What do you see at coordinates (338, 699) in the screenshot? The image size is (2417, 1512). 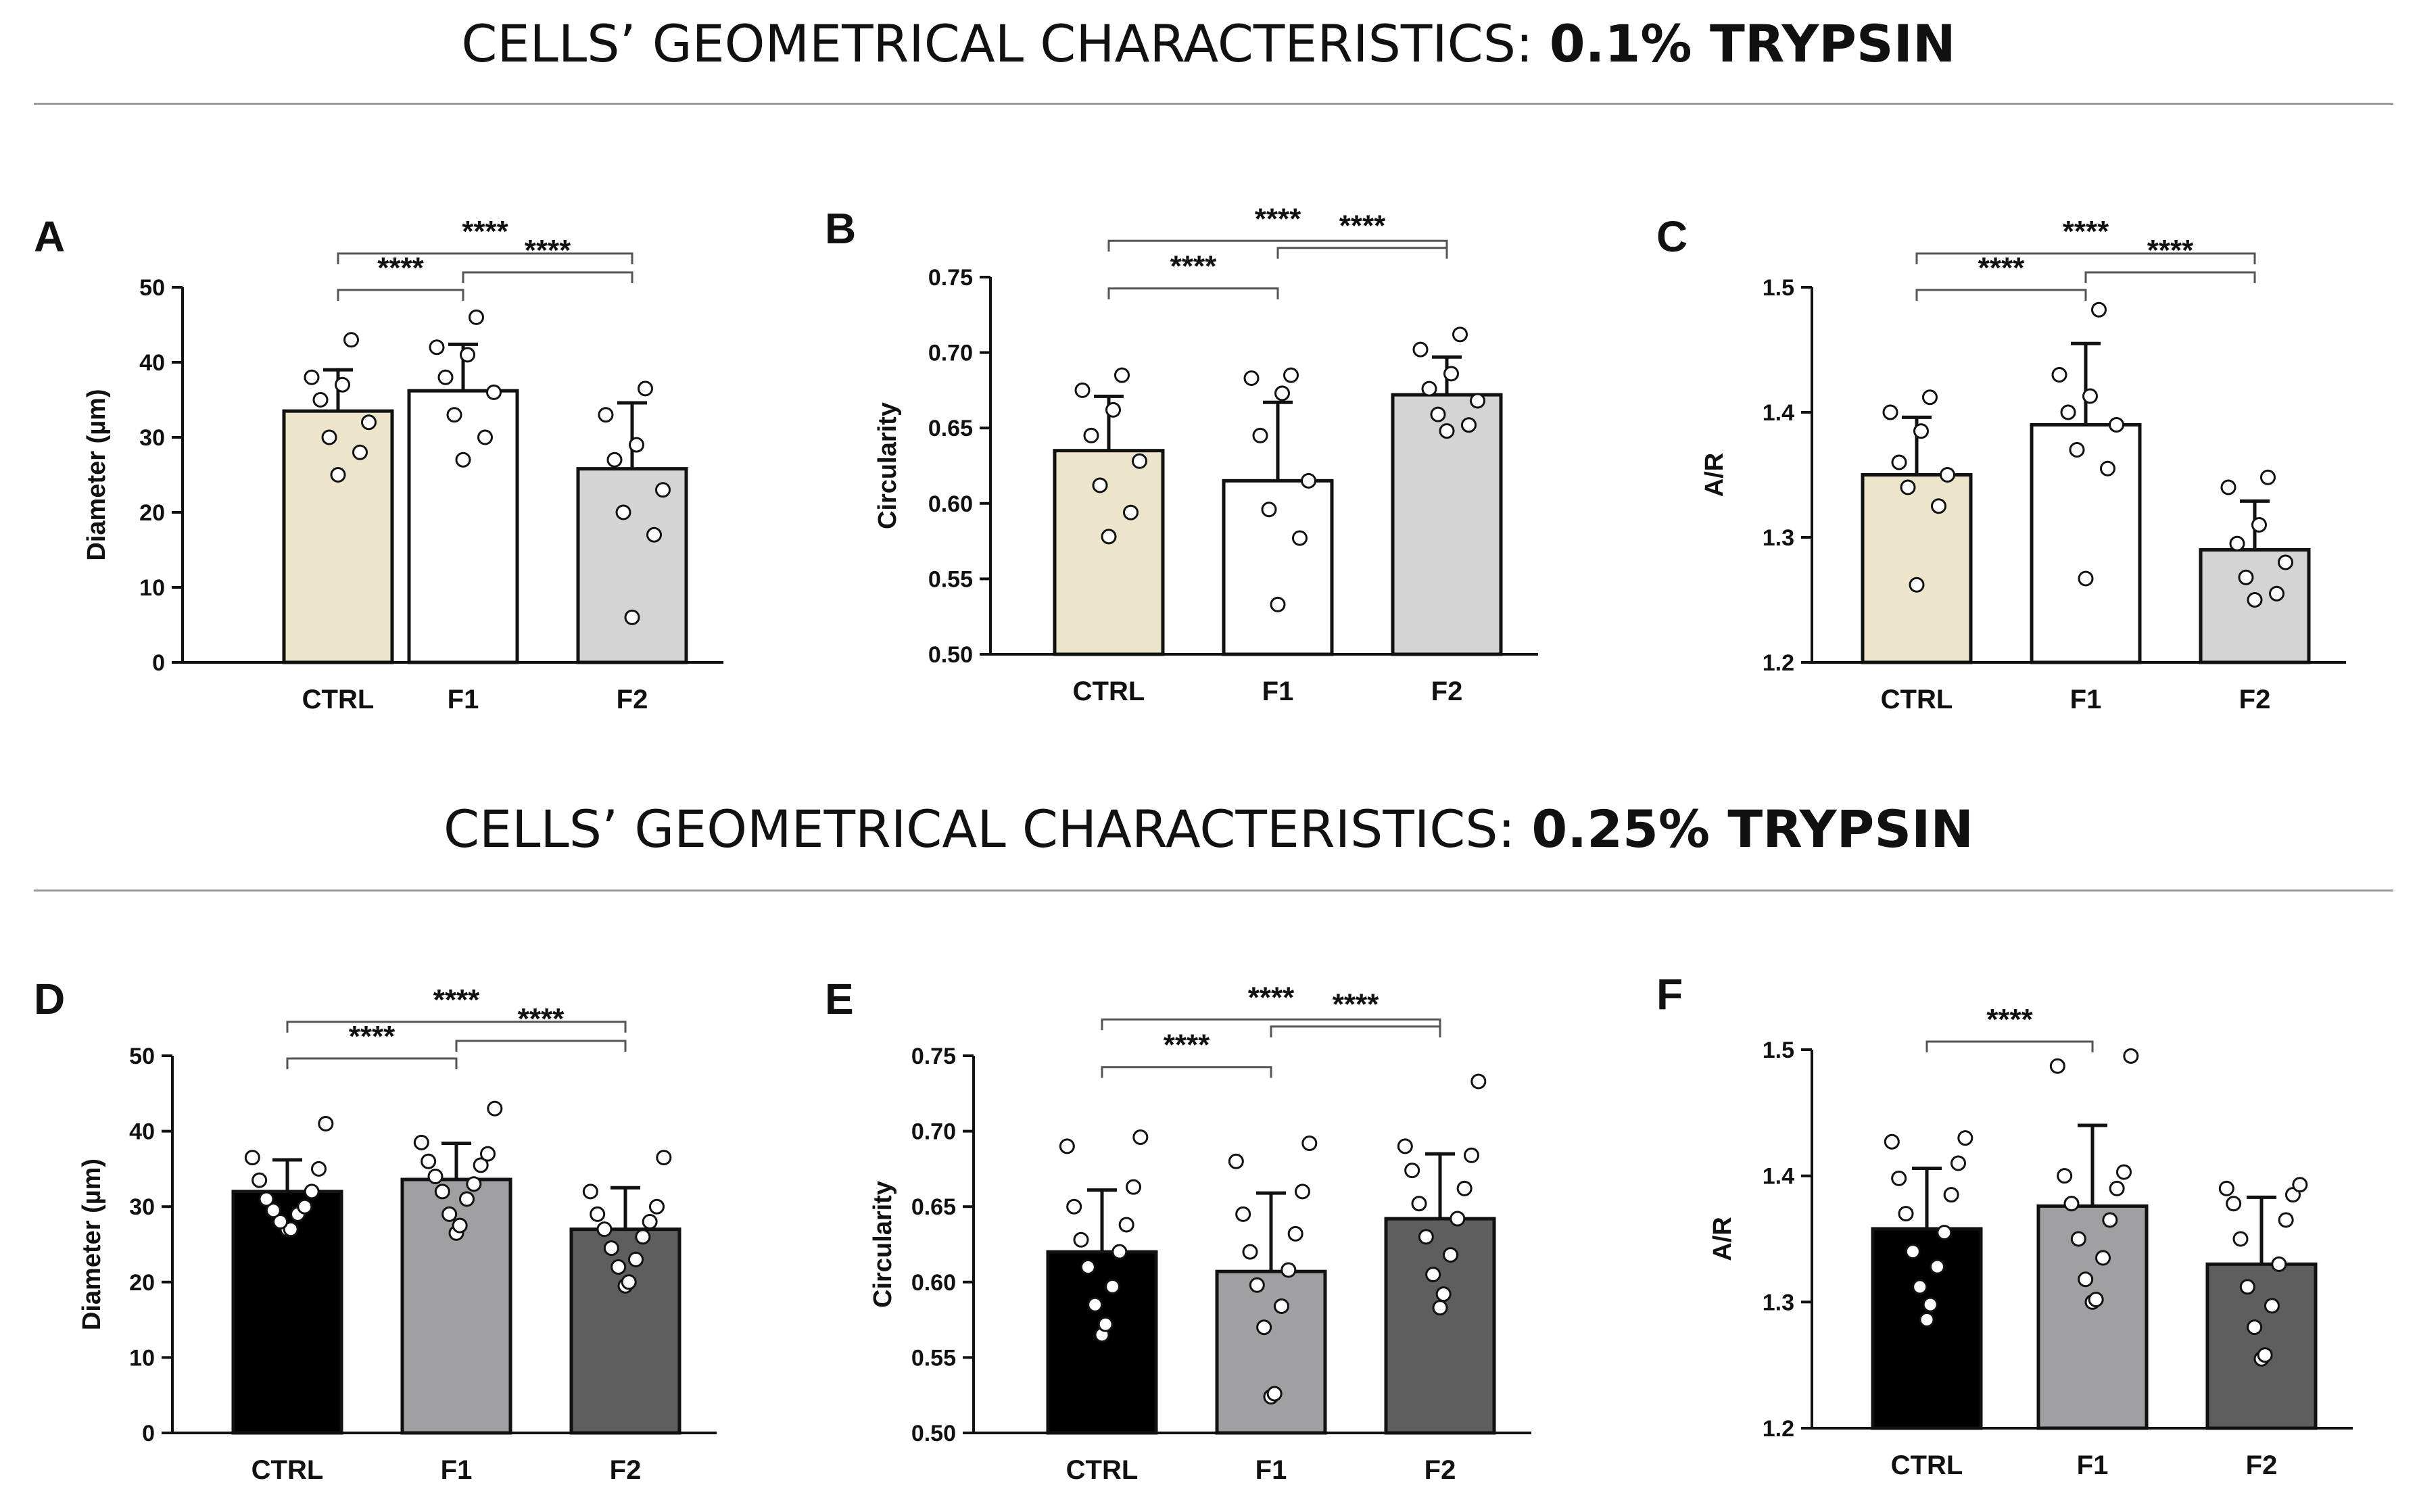 I see `x-category-label: CTRL` at bounding box center [338, 699].